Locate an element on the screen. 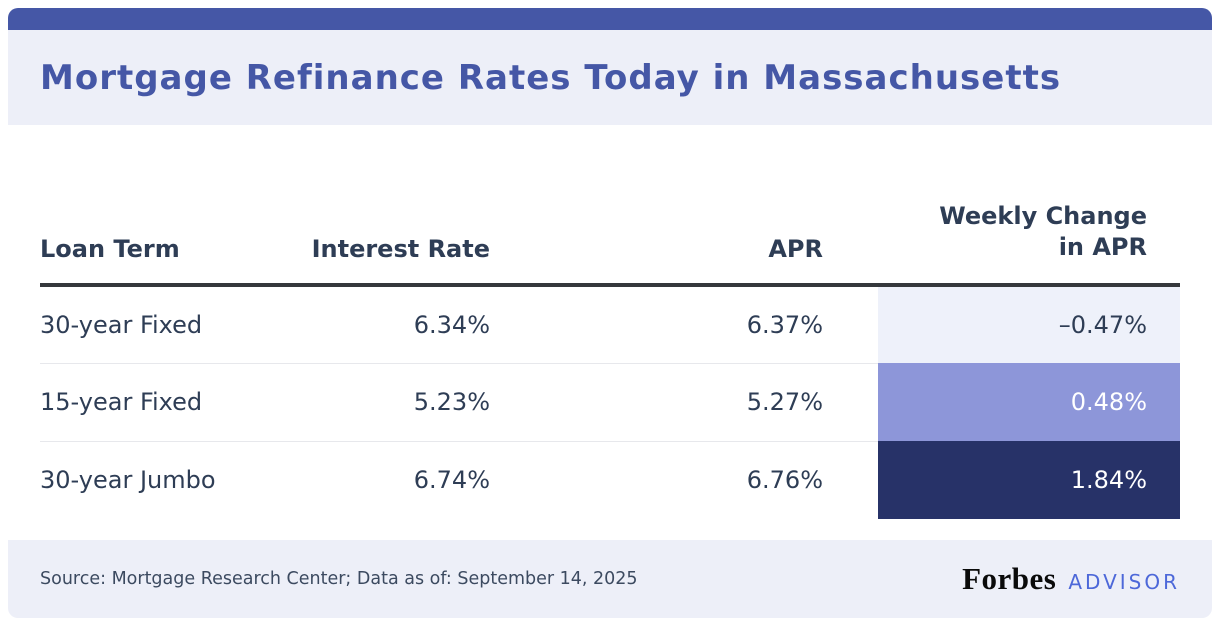 The image size is (1220, 628). table-row: 30-year Fixed 6.34% 6.37% –0.47% is located at coordinates (610, 324).